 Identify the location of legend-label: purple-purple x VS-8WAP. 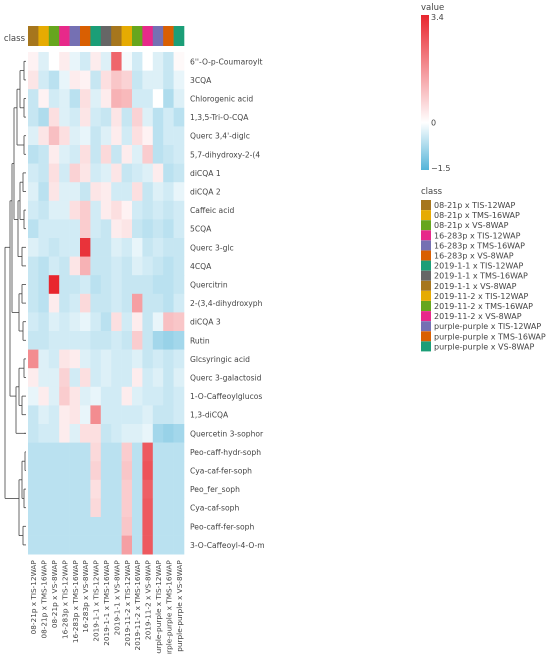
(484, 346).